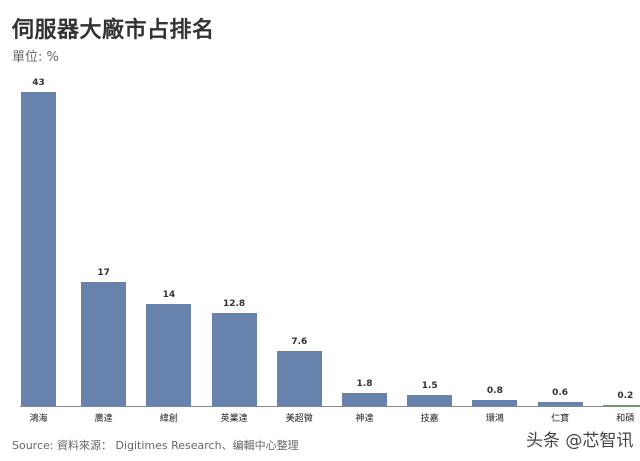 Image resolution: width=640 pixels, height=461 pixels. Describe the element at coordinates (299, 341) in the screenshot. I see `value-label-4: 7.6` at that location.